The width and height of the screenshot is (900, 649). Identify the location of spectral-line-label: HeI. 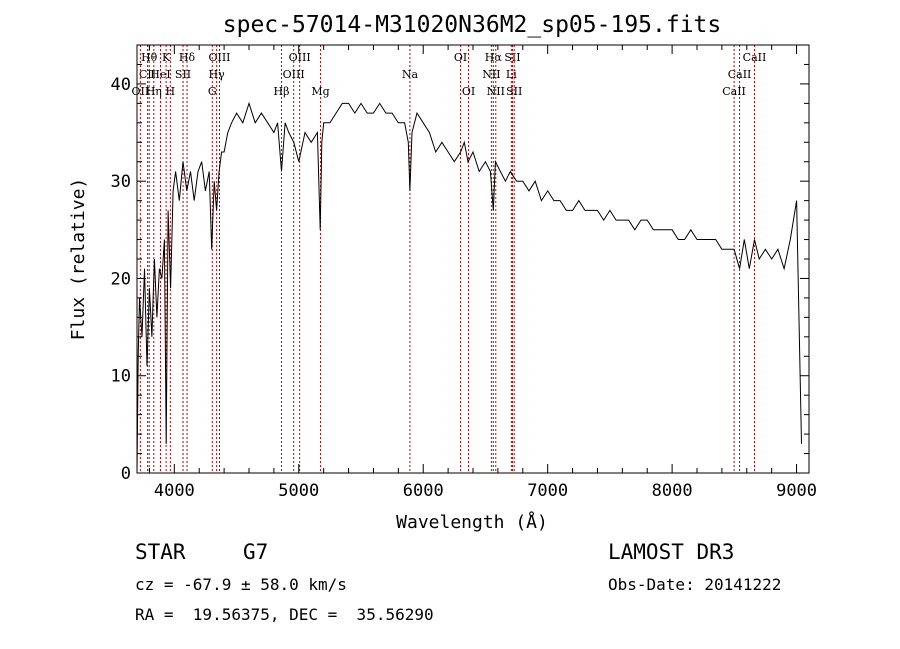
(160, 74).